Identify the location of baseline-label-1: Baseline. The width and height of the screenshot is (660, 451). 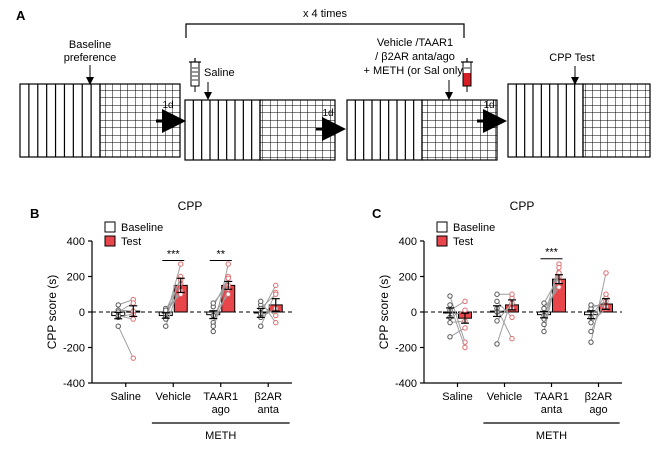
(90, 45).